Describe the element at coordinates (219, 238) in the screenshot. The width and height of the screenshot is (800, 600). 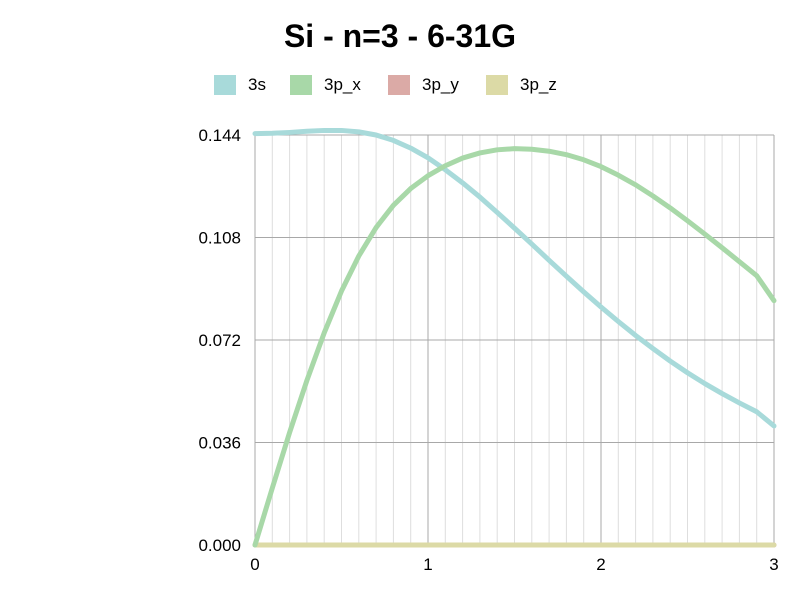
I see `y-tick-label: 0.108` at that location.